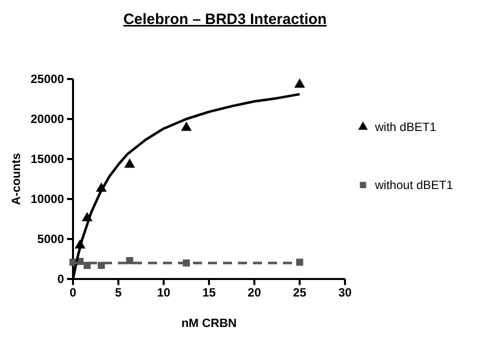 The height and width of the screenshot is (340, 487). What do you see at coordinates (255, 293) in the screenshot?
I see `x-tick-label: 20` at bounding box center [255, 293].